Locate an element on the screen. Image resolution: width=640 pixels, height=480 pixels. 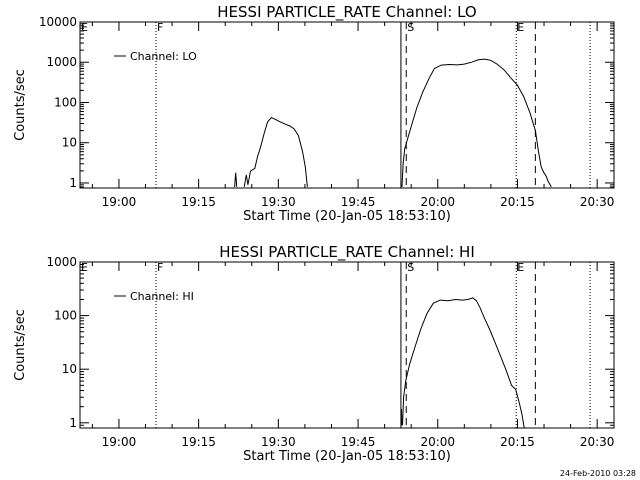
chart-title: HESSI PARTICLE_RATE Channel: LO is located at coordinates (346, 12).